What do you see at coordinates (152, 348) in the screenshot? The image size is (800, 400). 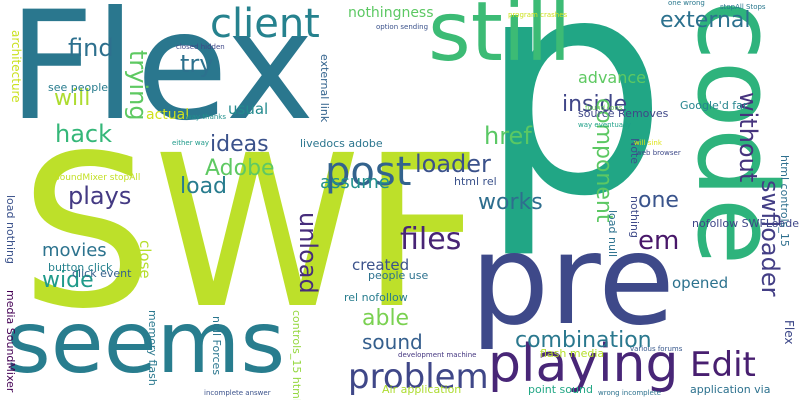 I see `word: memory flash` at bounding box center [152, 348].